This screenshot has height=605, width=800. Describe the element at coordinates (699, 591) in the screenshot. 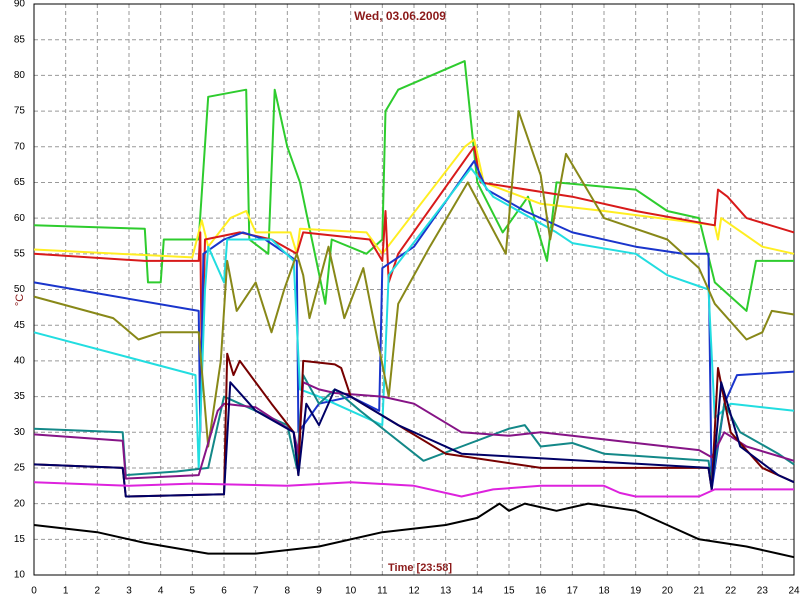

I see `x-tick-label: 21` at that location.